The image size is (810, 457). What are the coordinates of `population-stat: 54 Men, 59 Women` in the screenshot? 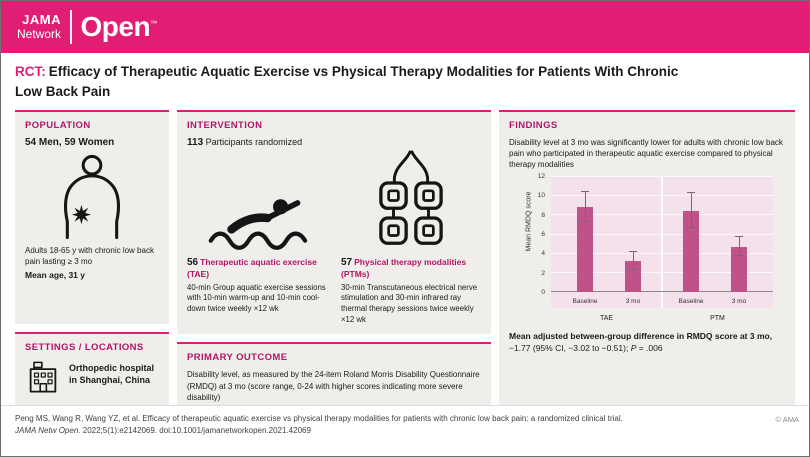 It's located at (70, 142).